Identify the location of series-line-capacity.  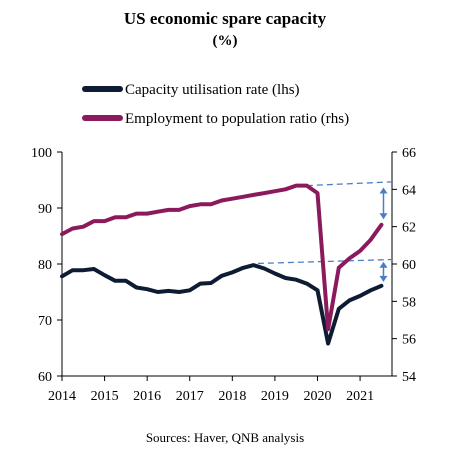
(222, 304).